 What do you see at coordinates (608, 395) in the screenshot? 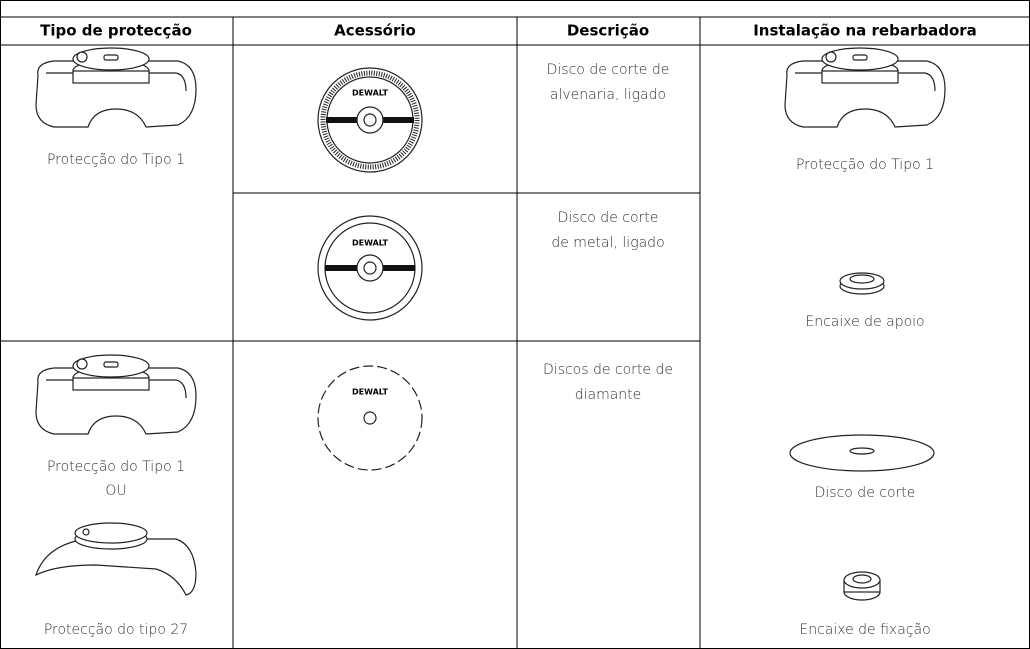
I see `cell-text: diamante` at bounding box center [608, 395].